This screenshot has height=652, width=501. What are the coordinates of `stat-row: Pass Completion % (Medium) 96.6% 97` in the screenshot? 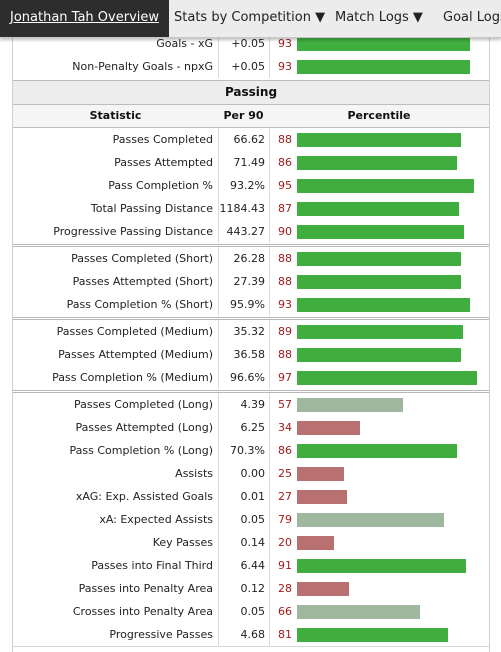 It's located at (251, 377).